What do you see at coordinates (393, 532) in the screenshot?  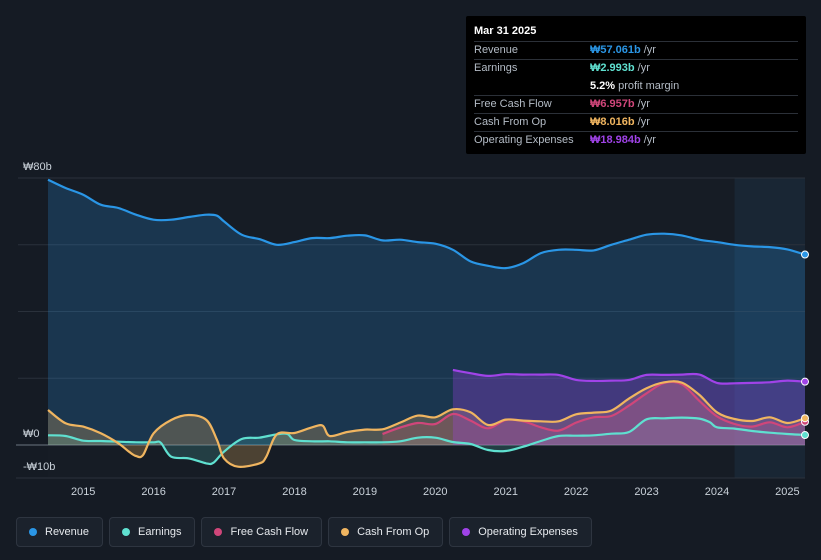 I see `legend-label: Cash From Op` at bounding box center [393, 532].